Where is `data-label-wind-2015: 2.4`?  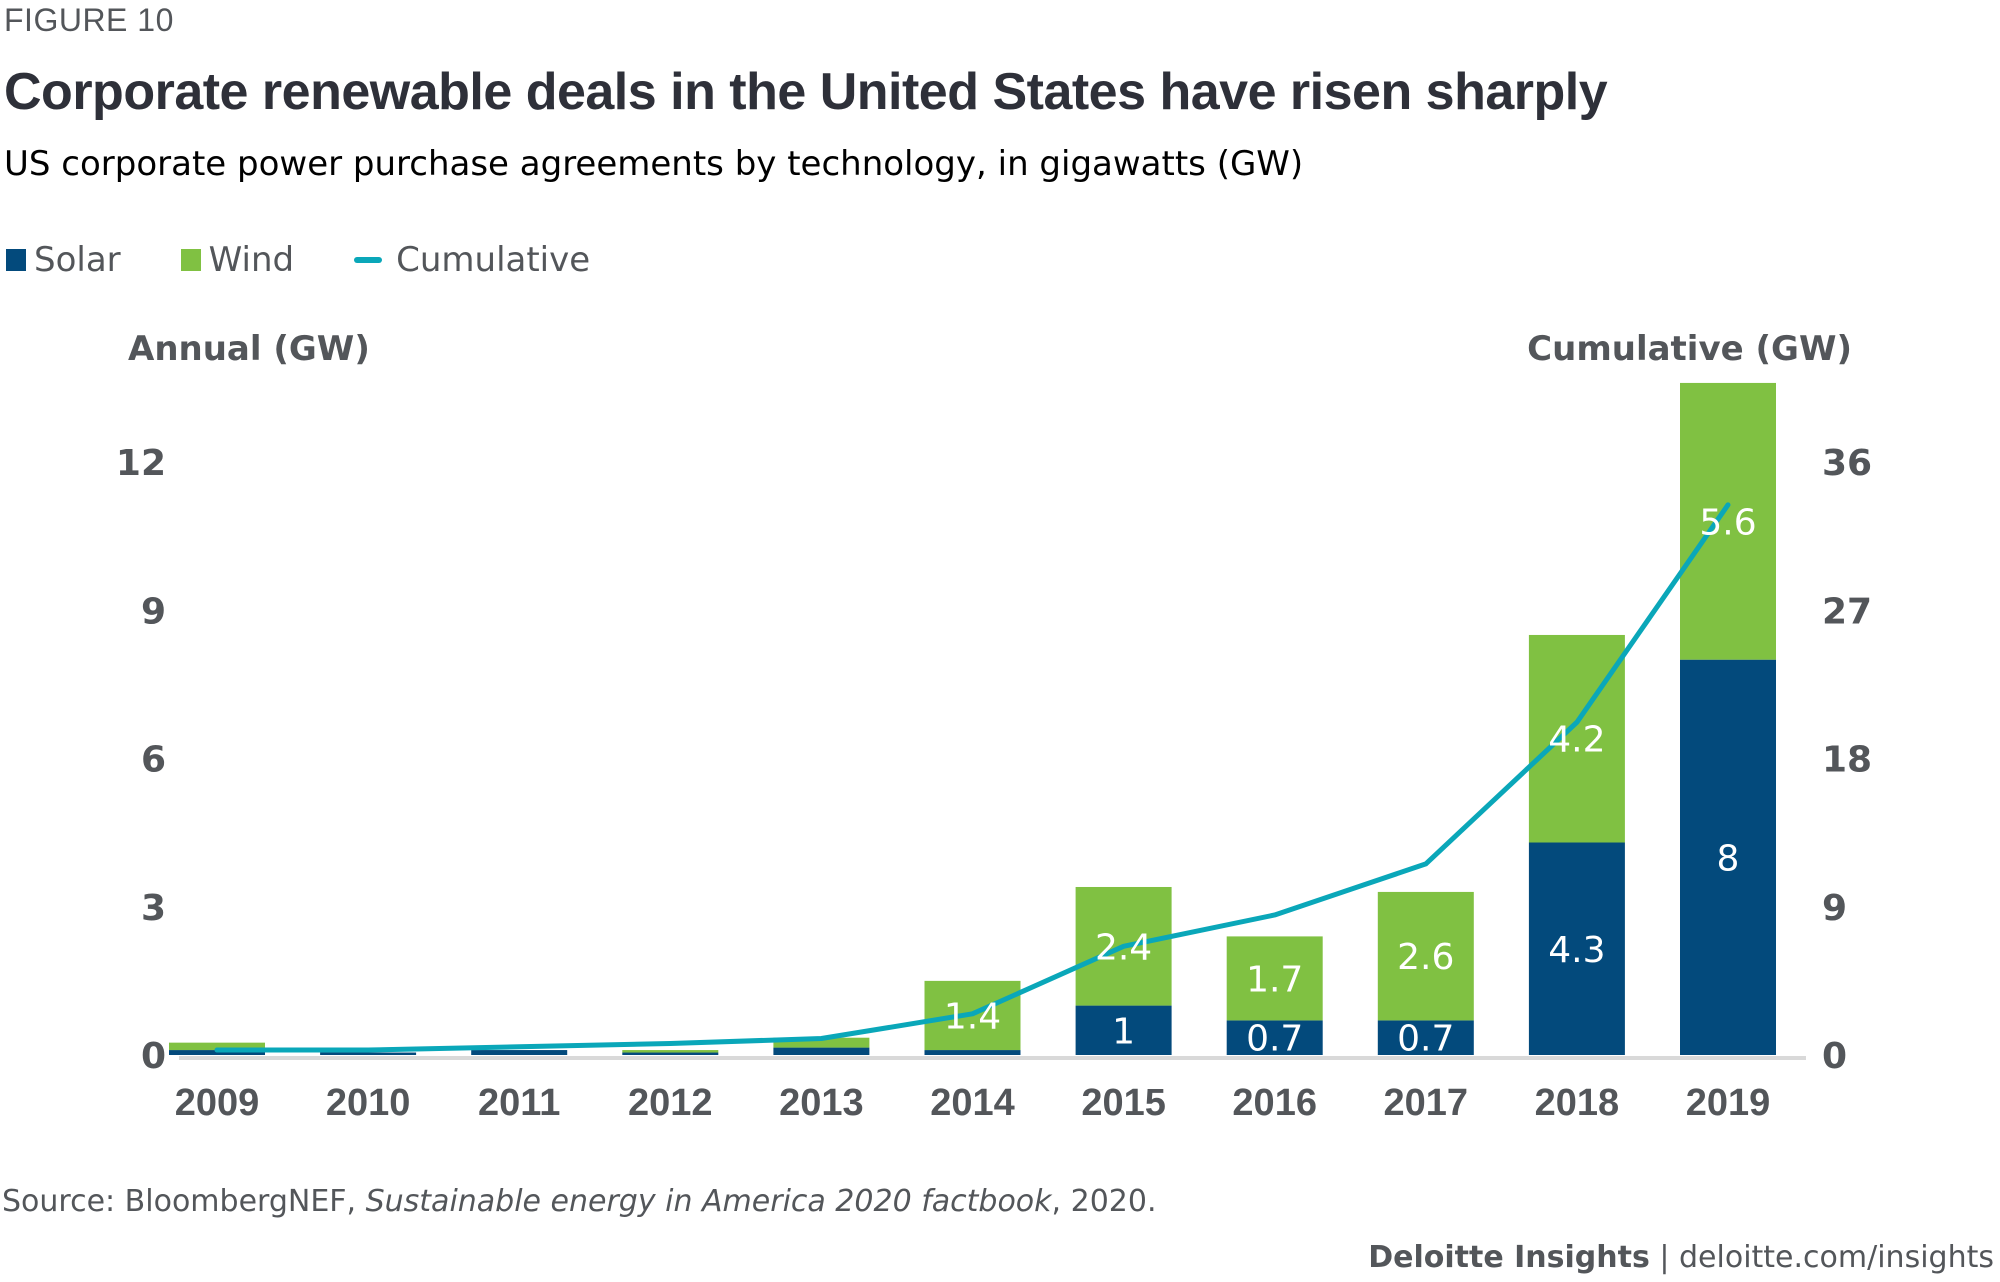
data-label-wind-2015: 2.4 is located at coordinates (1123, 947).